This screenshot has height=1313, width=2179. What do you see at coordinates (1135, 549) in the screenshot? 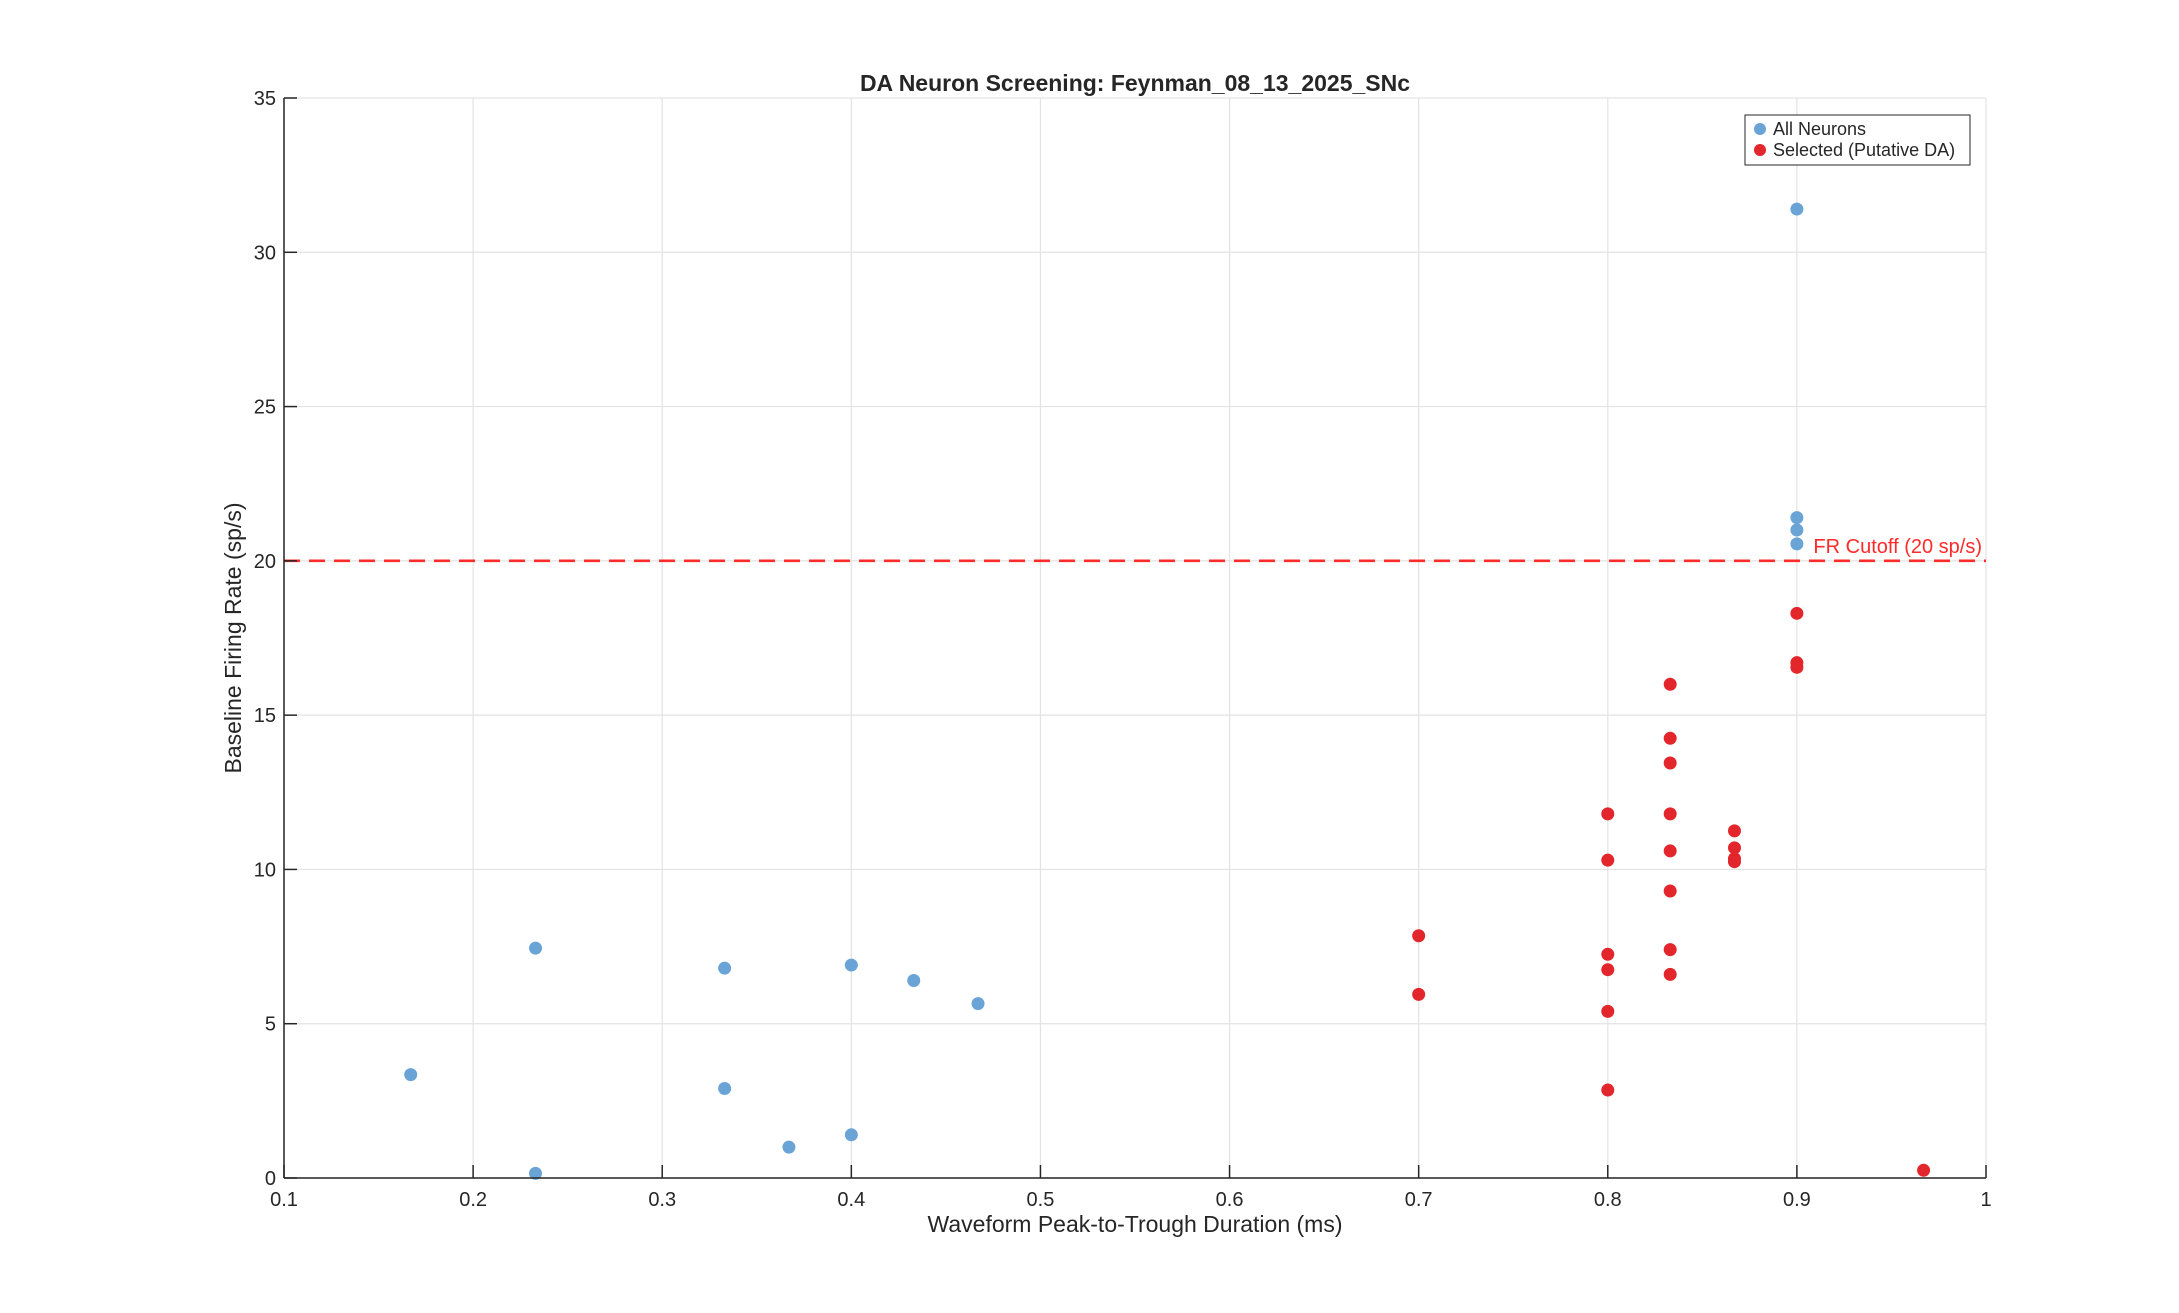
I see `reference-line-group: FR Cutoff (20 sp/s)` at bounding box center [1135, 549].